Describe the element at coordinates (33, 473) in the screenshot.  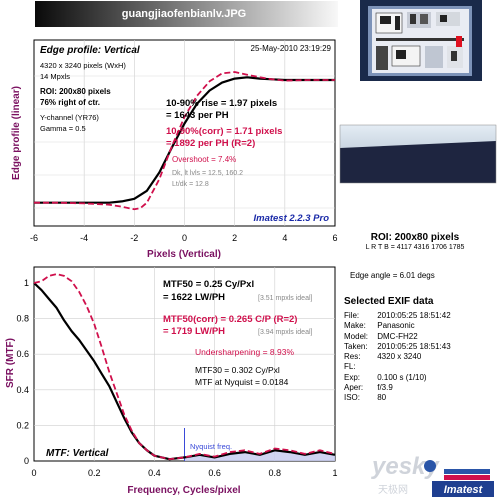
I see `mtf-x-tick-label: 0` at that location.